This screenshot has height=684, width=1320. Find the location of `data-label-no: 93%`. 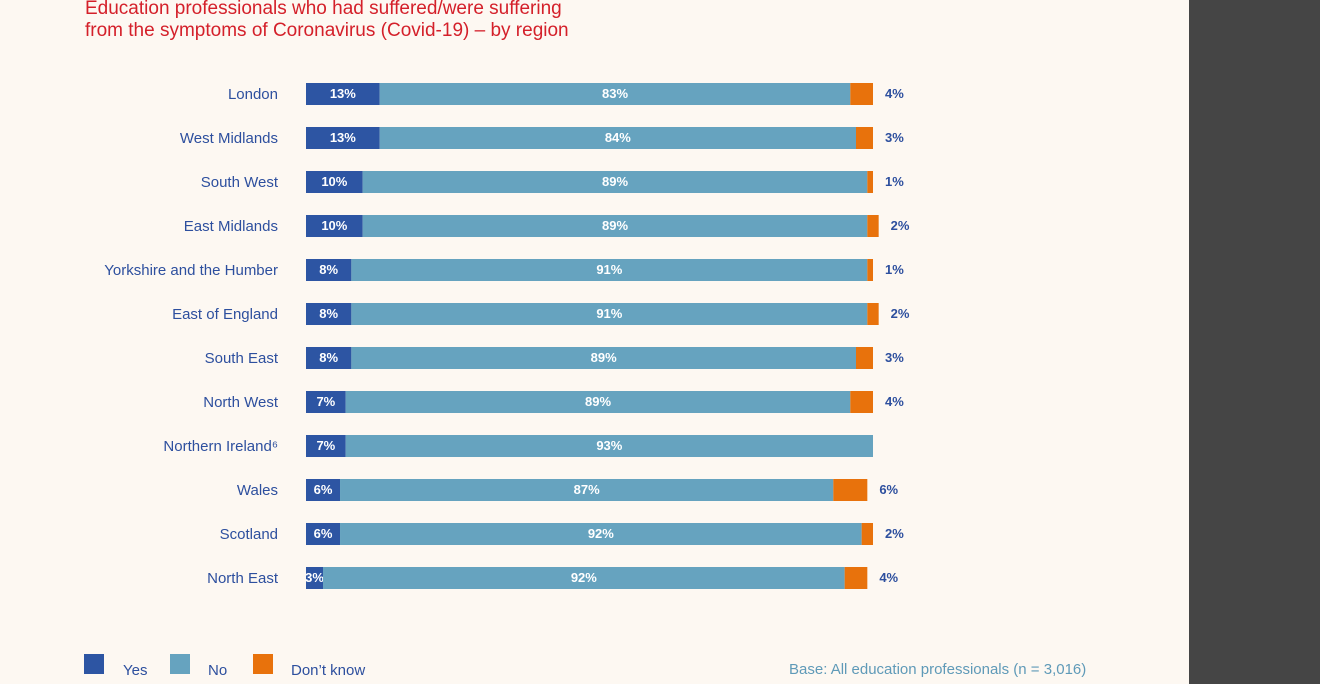

data-label-no: 93% is located at coordinates (609, 445).